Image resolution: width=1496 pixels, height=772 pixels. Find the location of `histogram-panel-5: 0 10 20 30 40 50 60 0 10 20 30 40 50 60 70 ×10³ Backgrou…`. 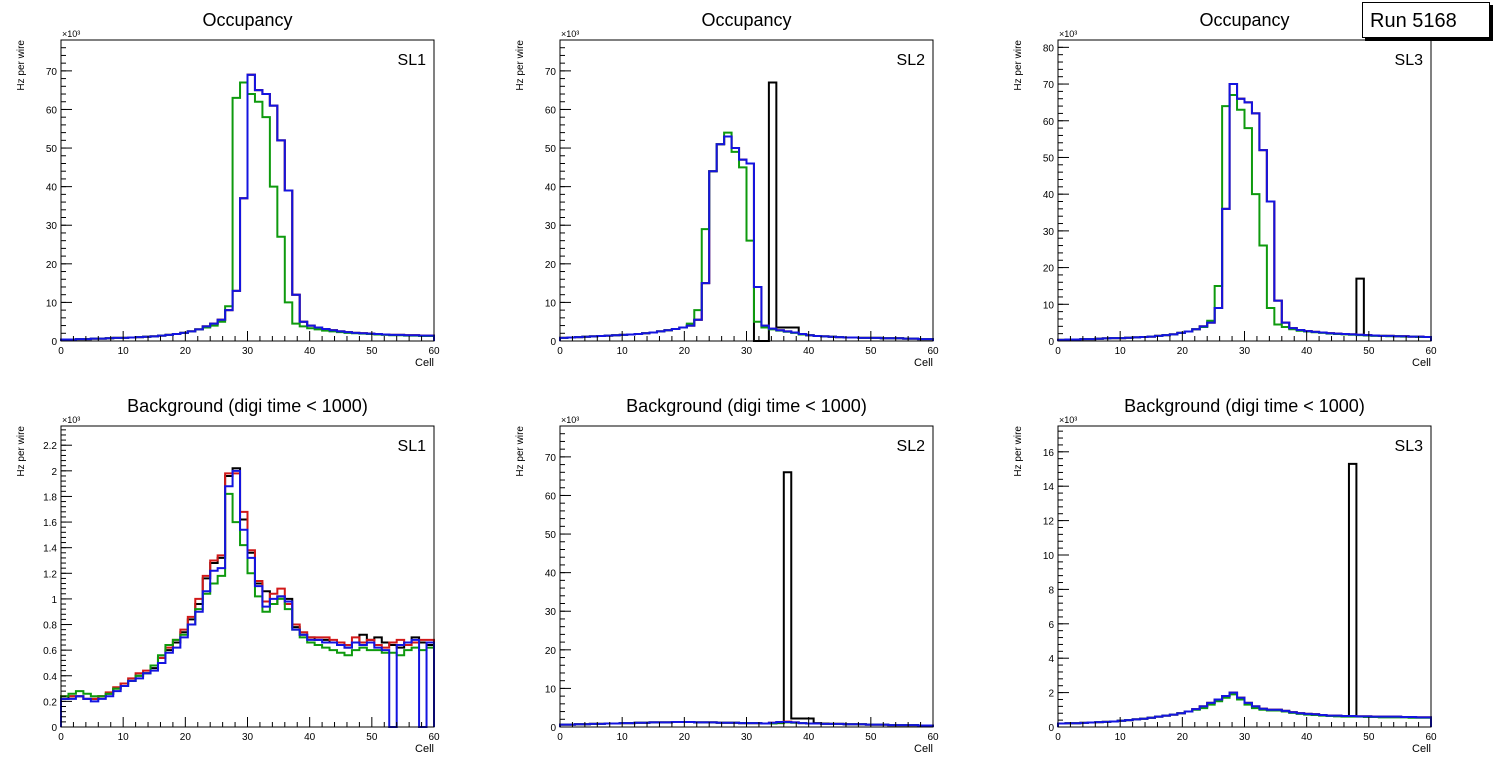

histogram-panel-5: 0 10 20 30 40 50 60 0 10 20 30 40 50 60 70 ×10³ Backgrou… is located at coordinates (727, 575).